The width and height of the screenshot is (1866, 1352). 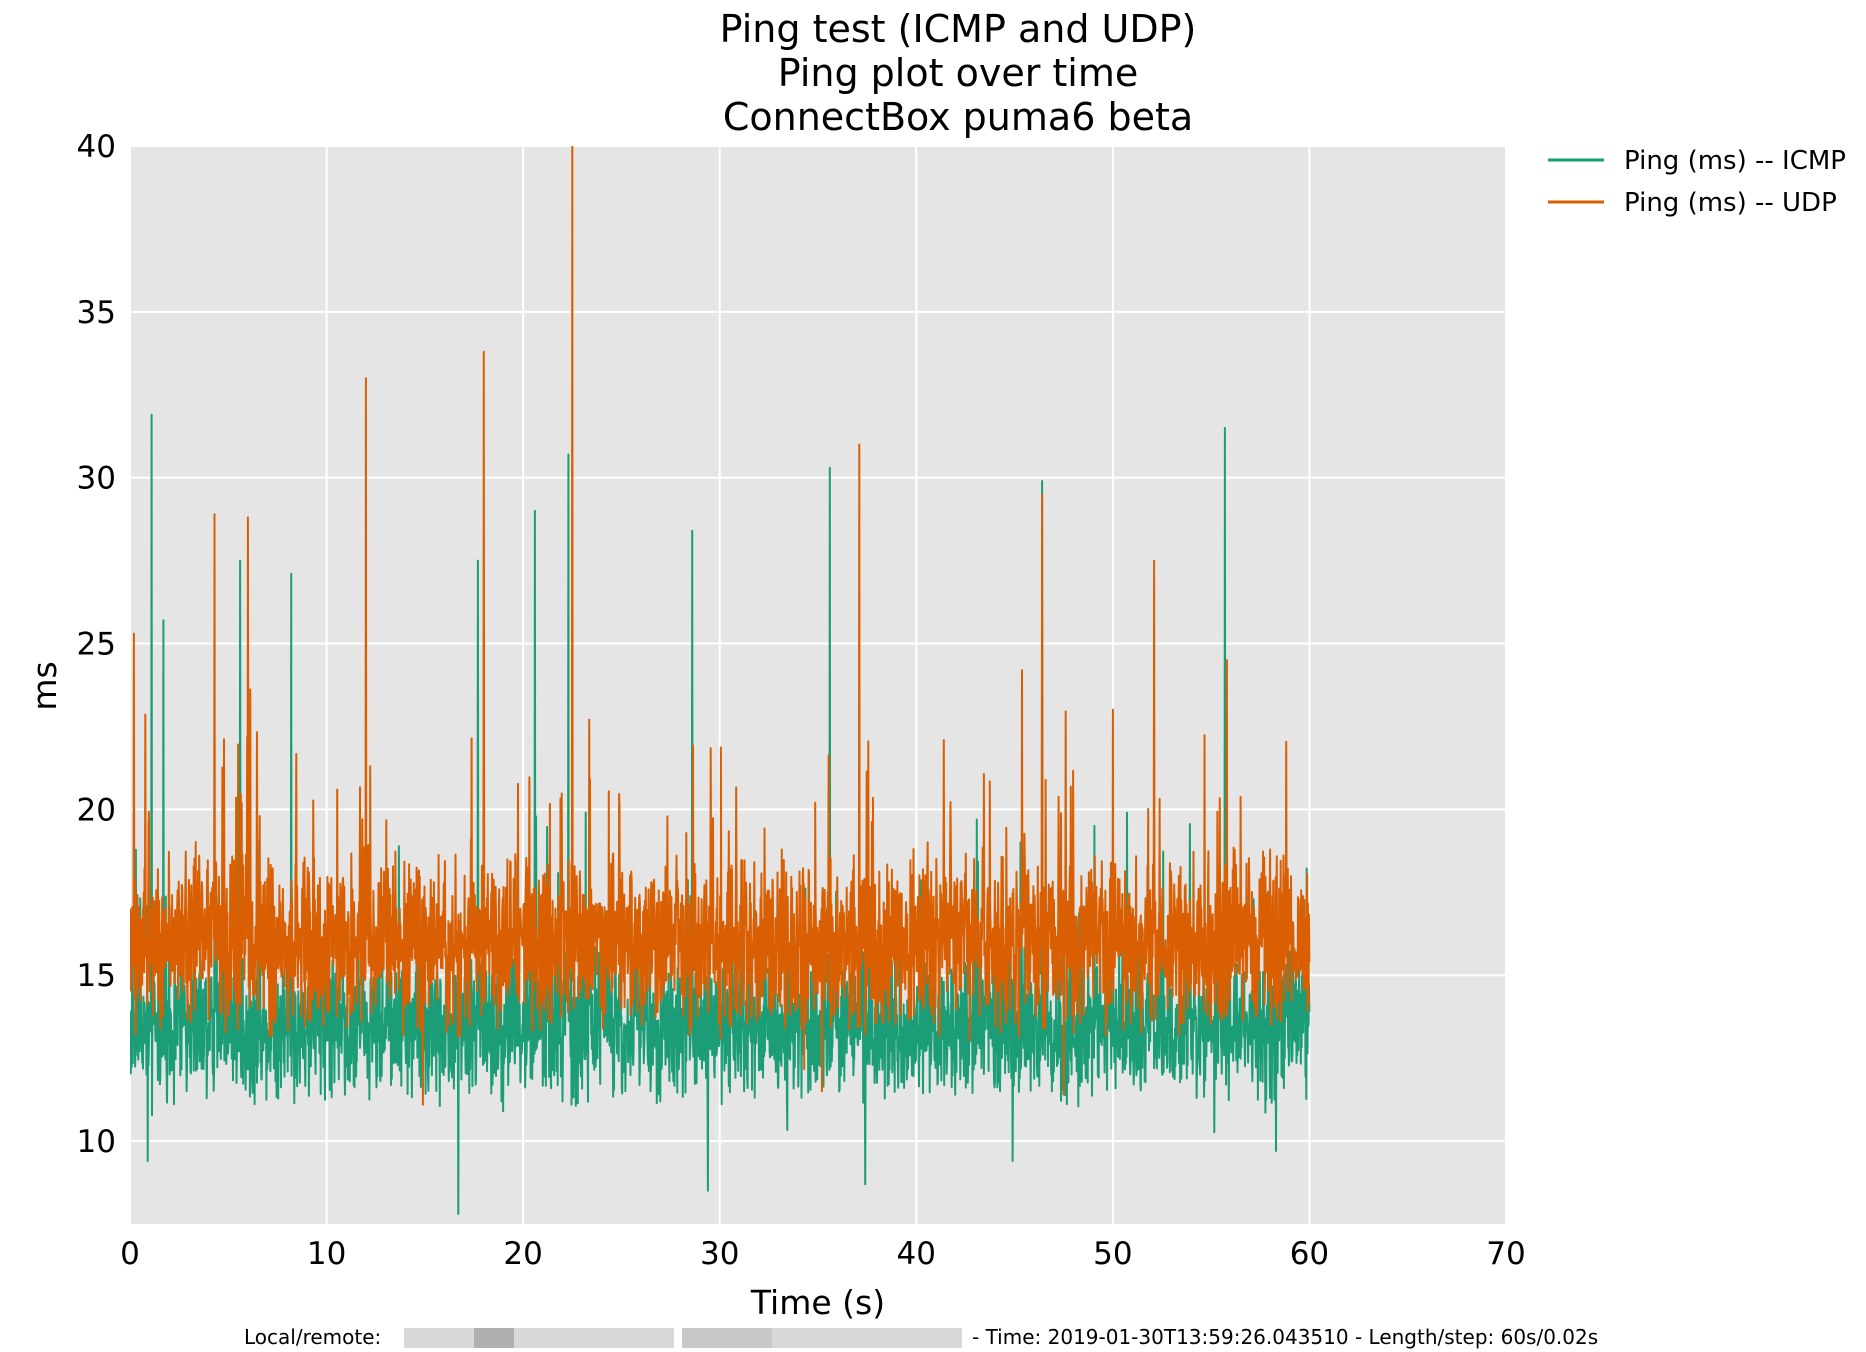 What do you see at coordinates (1505, 1254) in the screenshot?
I see `x-tick-label: 70` at bounding box center [1505, 1254].